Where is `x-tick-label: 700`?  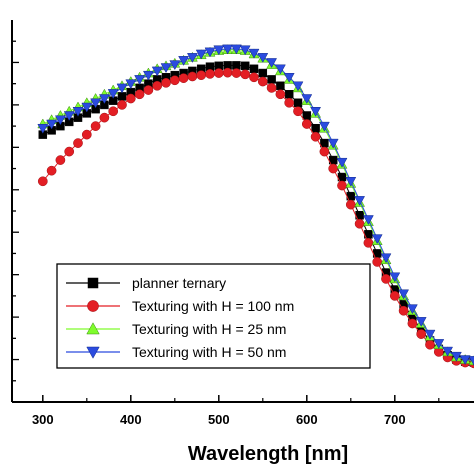 x-tick-label: 700 is located at coordinates (395, 419).